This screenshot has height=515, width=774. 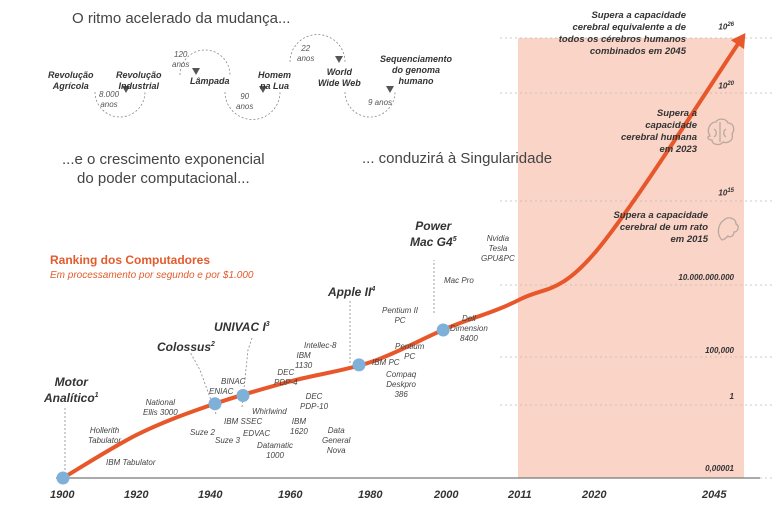 I want to click on marker-motor-analitico: Motor Analítico1, so click(x=71, y=390).